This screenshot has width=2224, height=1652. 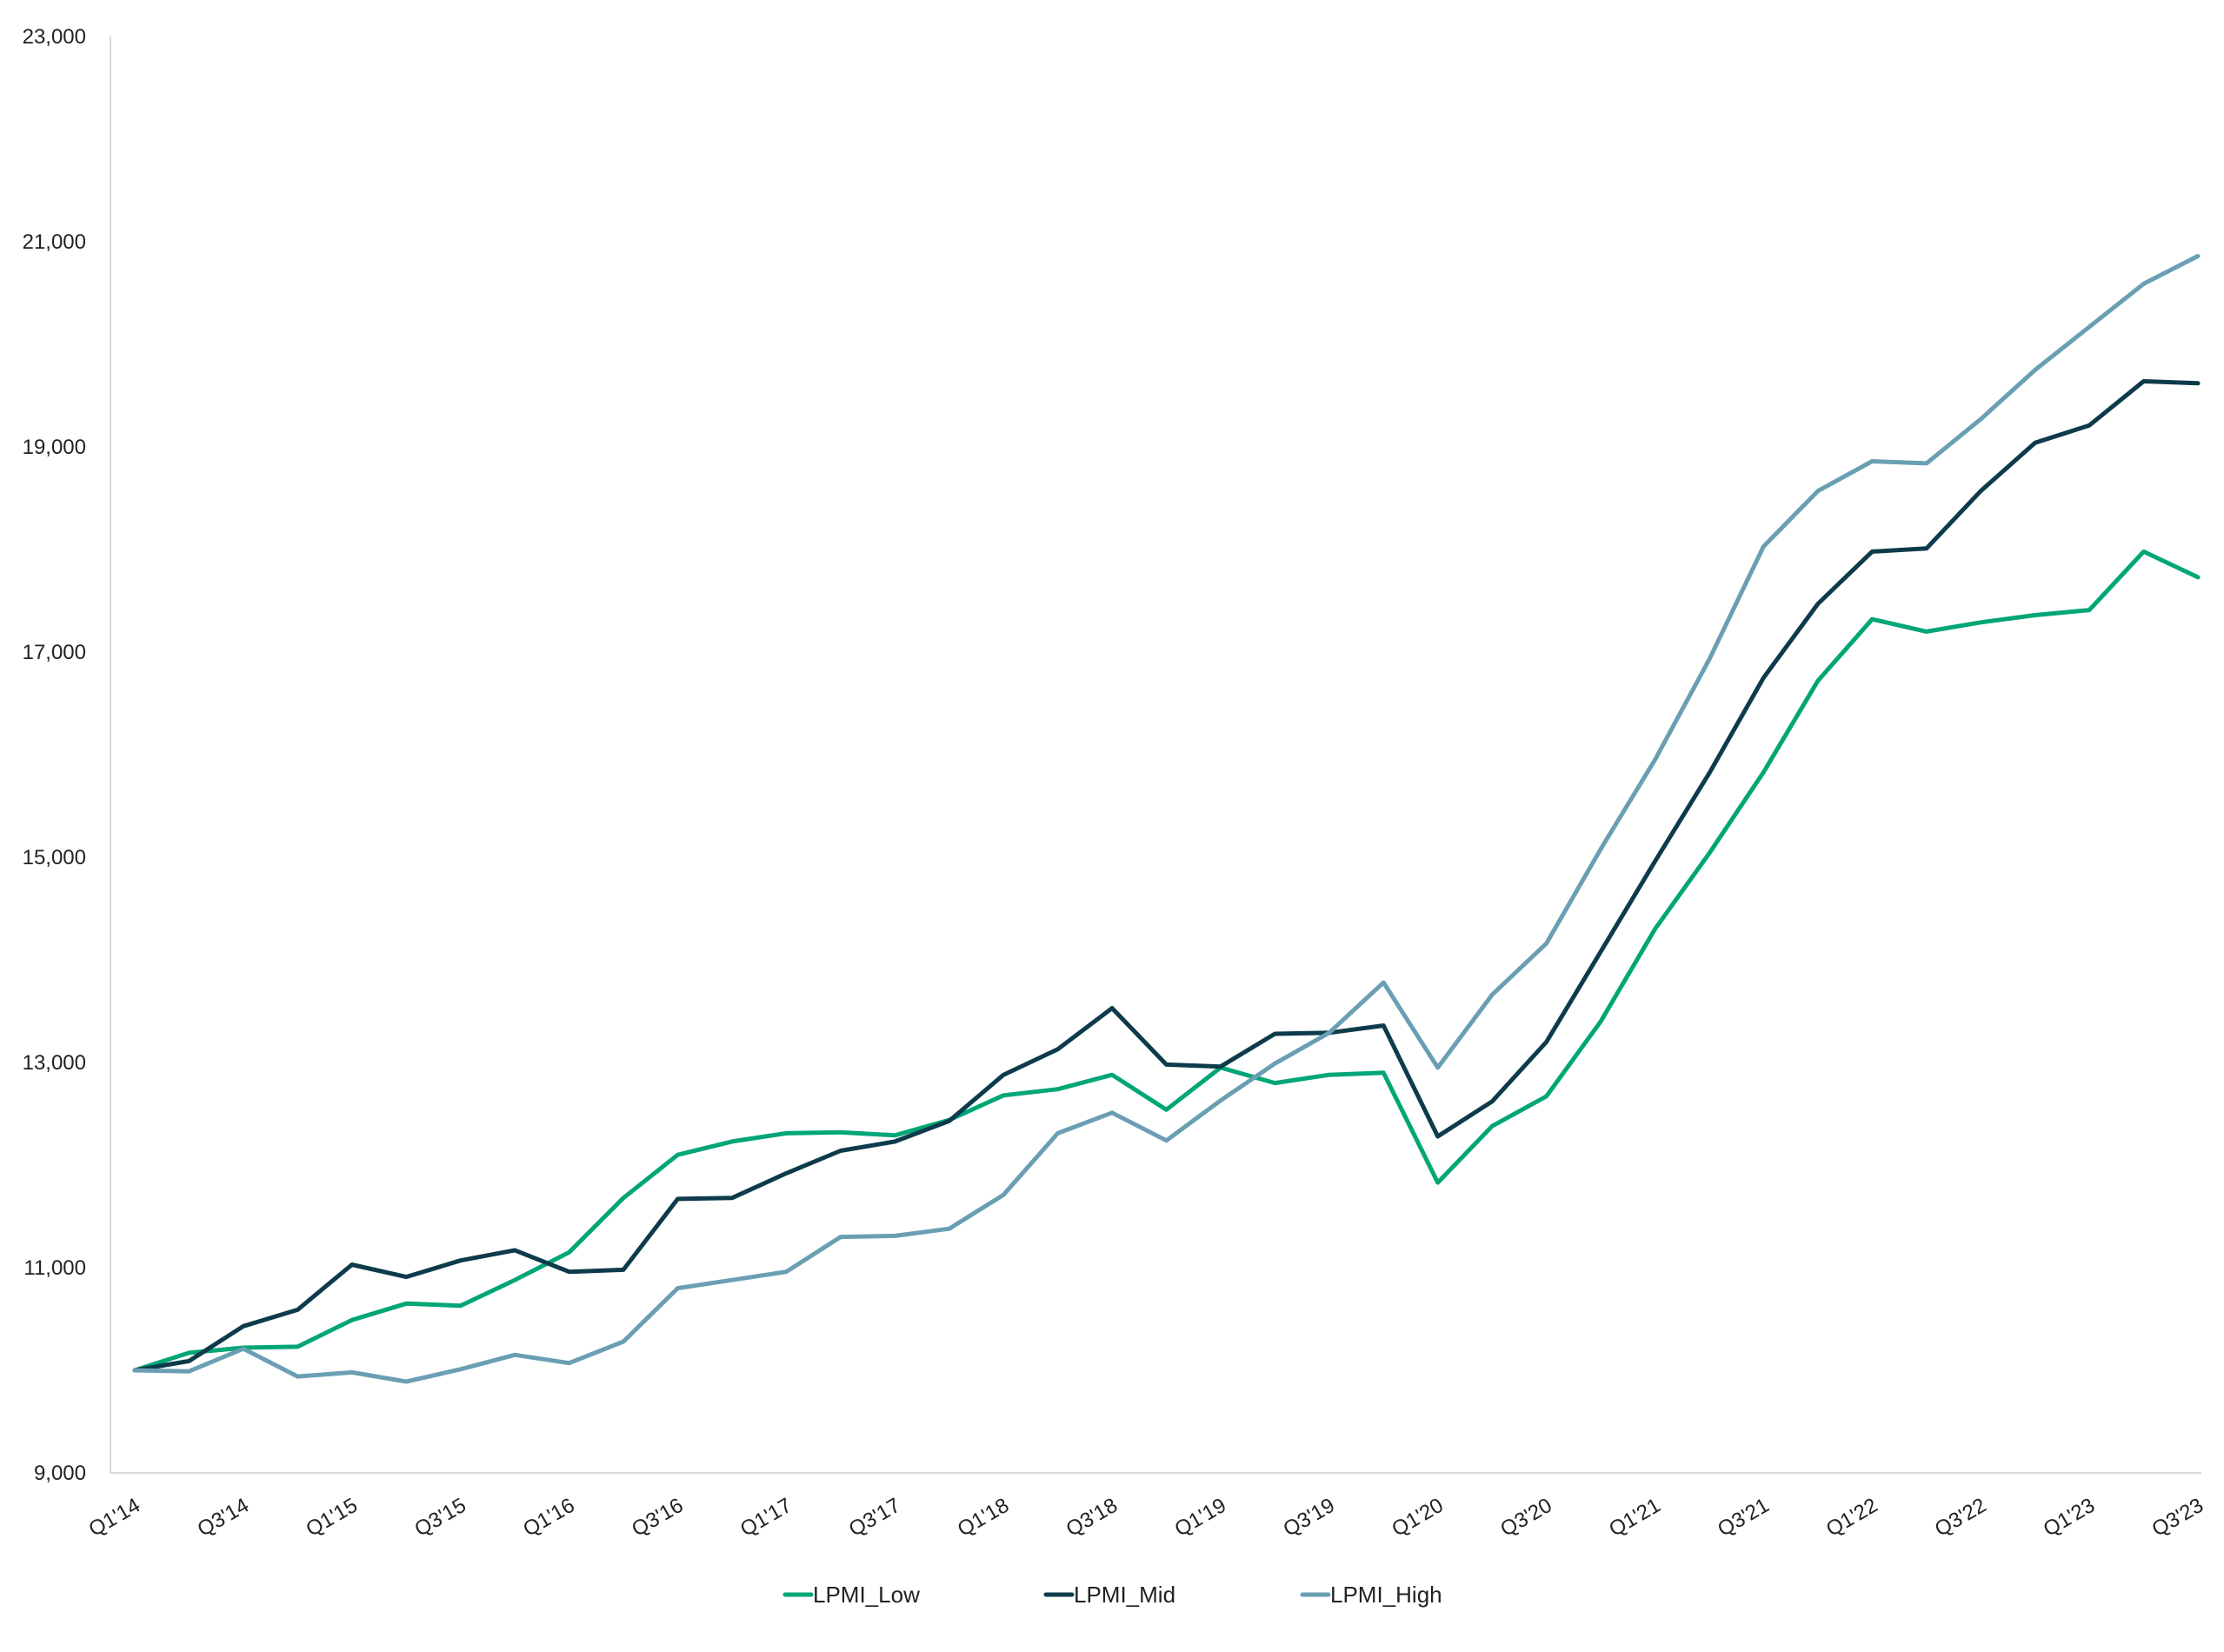 I want to click on x-tick-label: Q3'21, so click(x=1743, y=1518).